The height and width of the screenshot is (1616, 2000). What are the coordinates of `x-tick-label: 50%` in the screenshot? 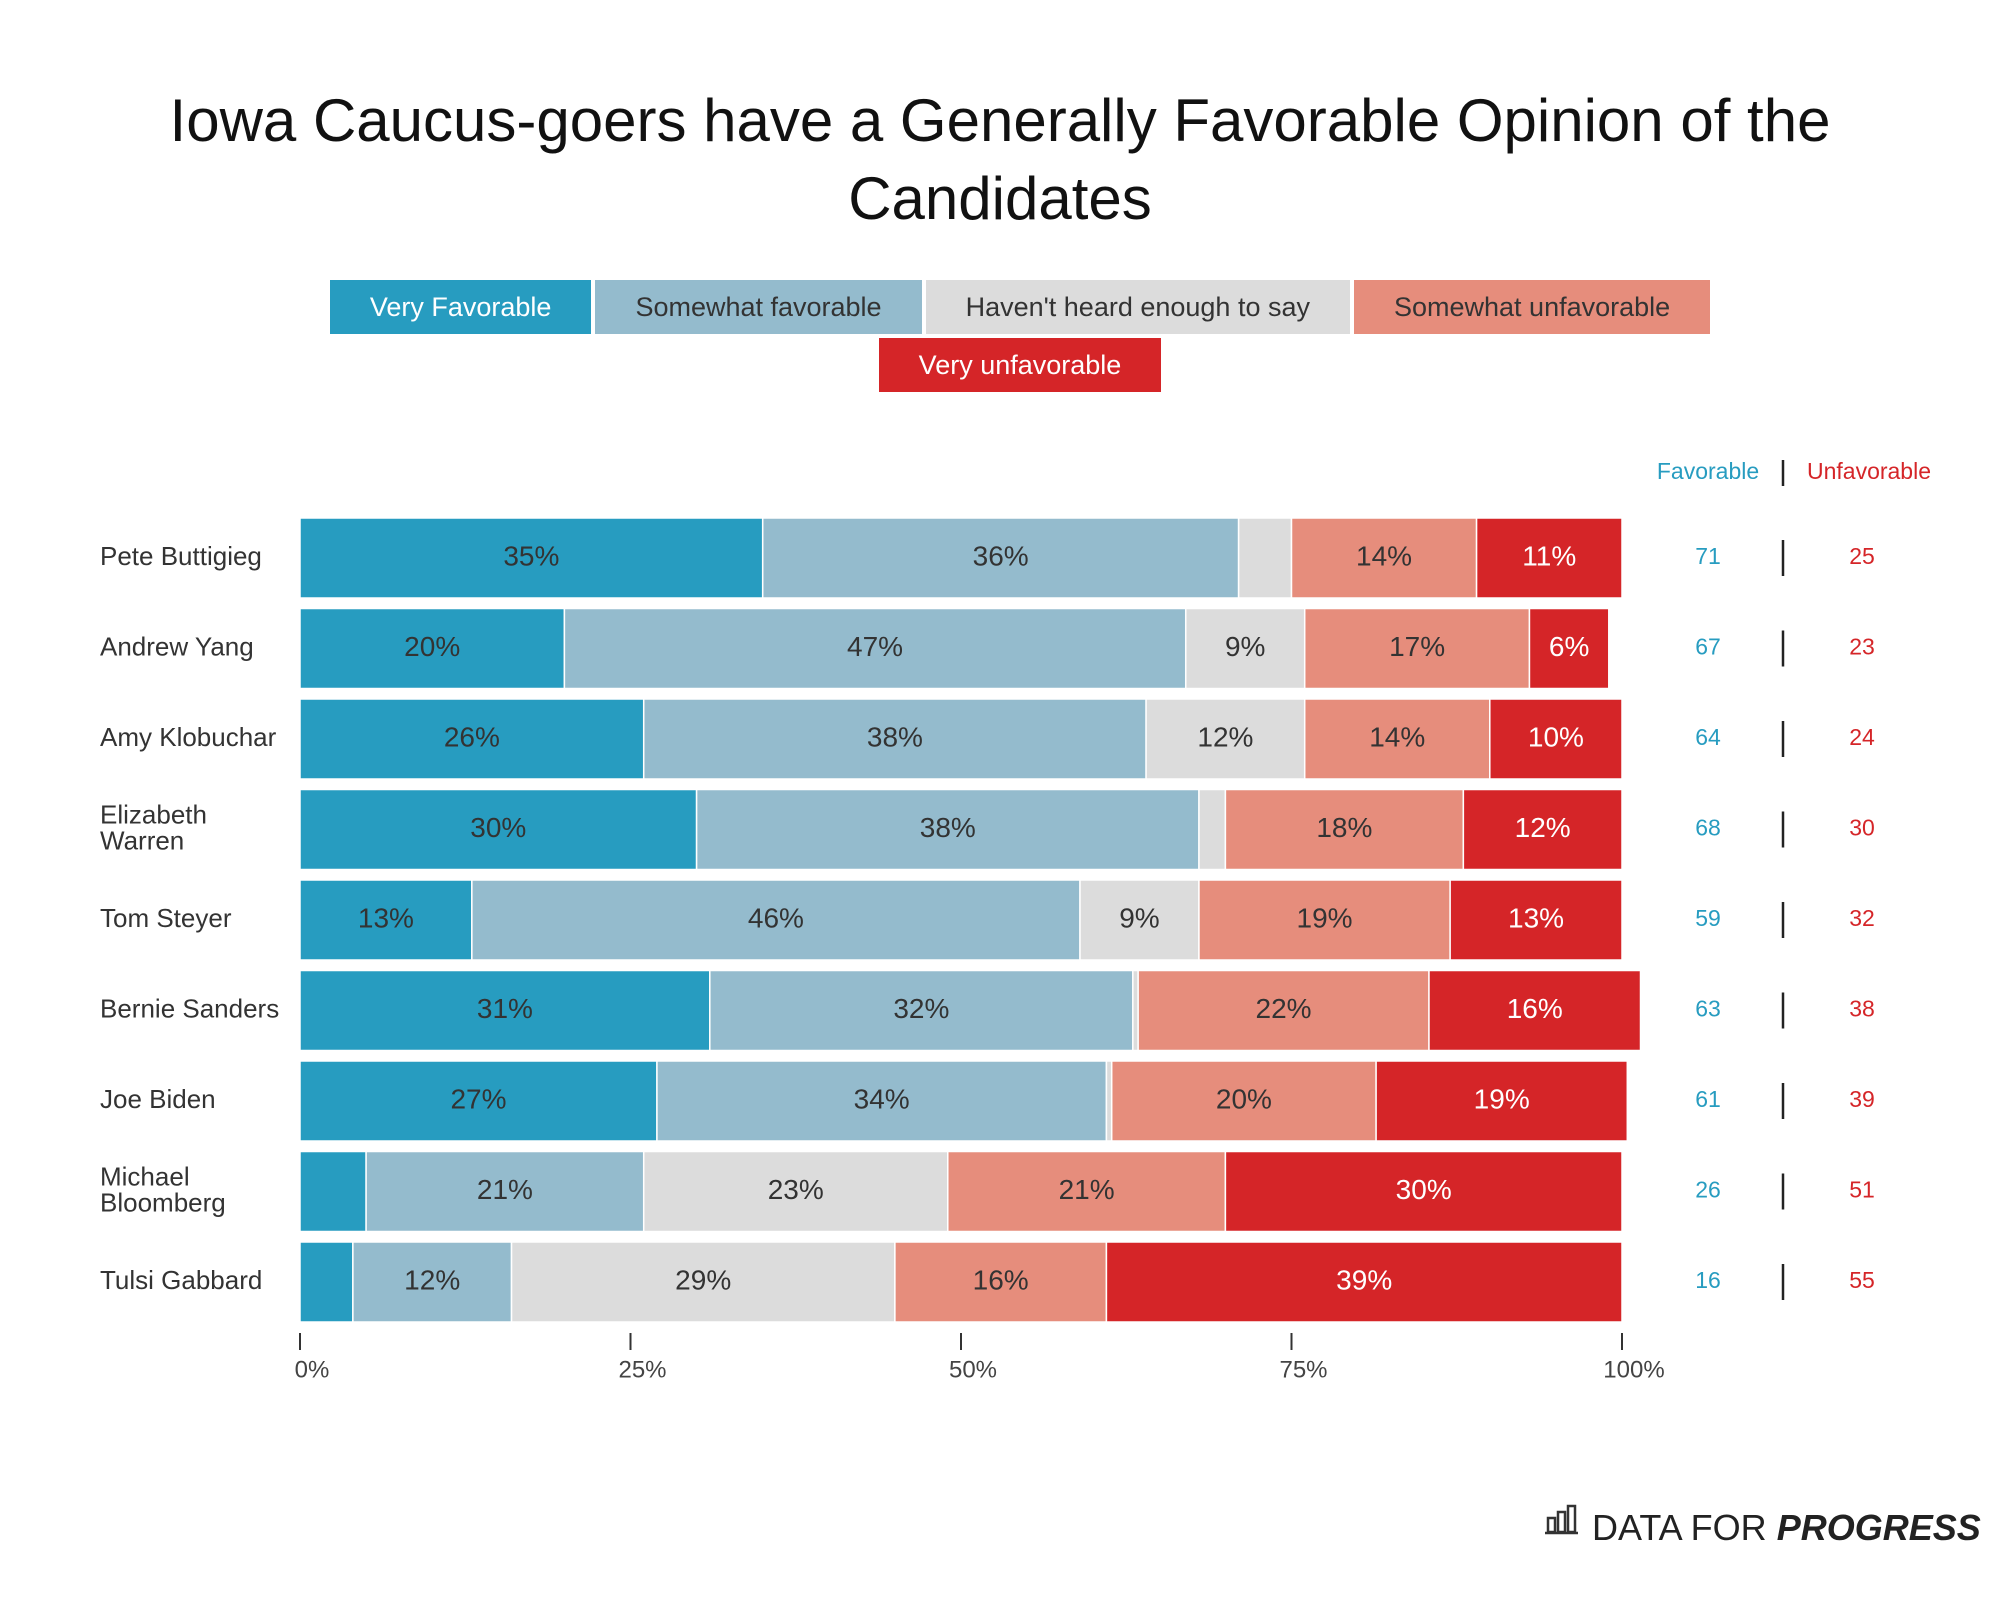 It's located at (973, 1369).